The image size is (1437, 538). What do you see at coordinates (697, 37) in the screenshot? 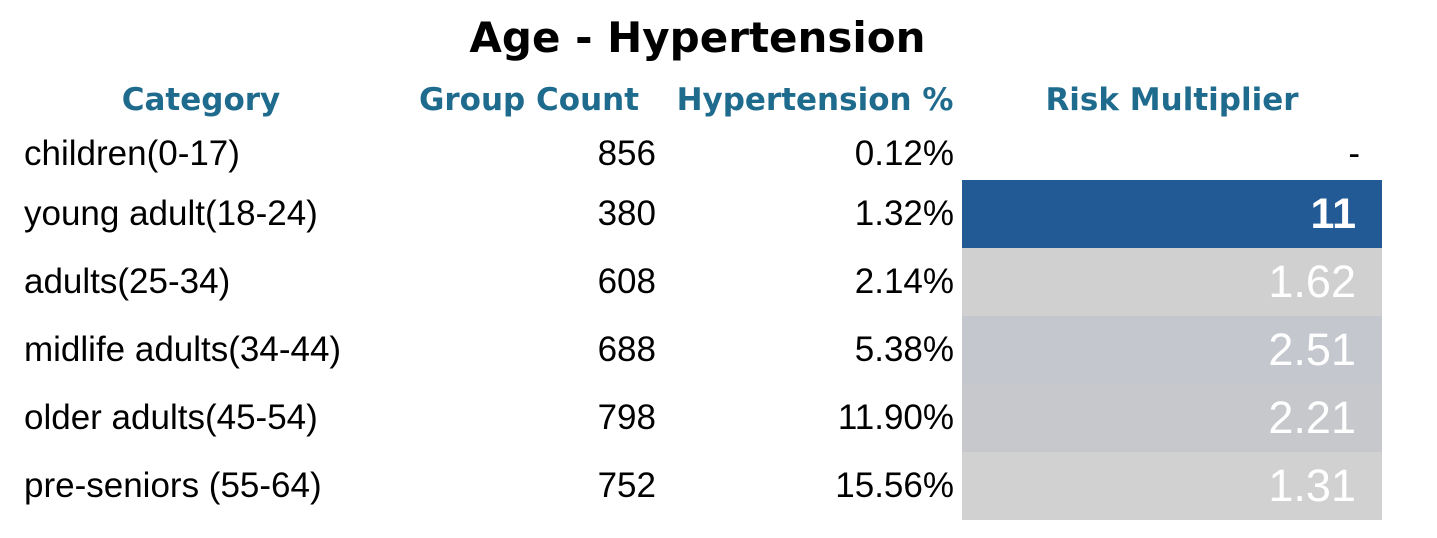
I see `table-title: Age - Hypertension` at bounding box center [697, 37].